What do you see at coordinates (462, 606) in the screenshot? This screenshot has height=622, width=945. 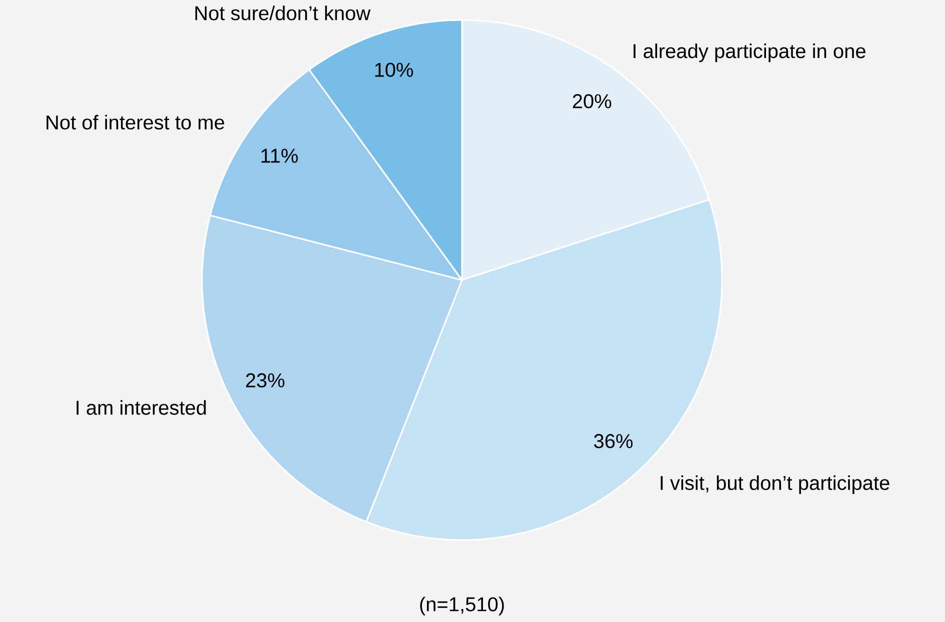 I see `text: (n=1,510)` at bounding box center [462, 606].